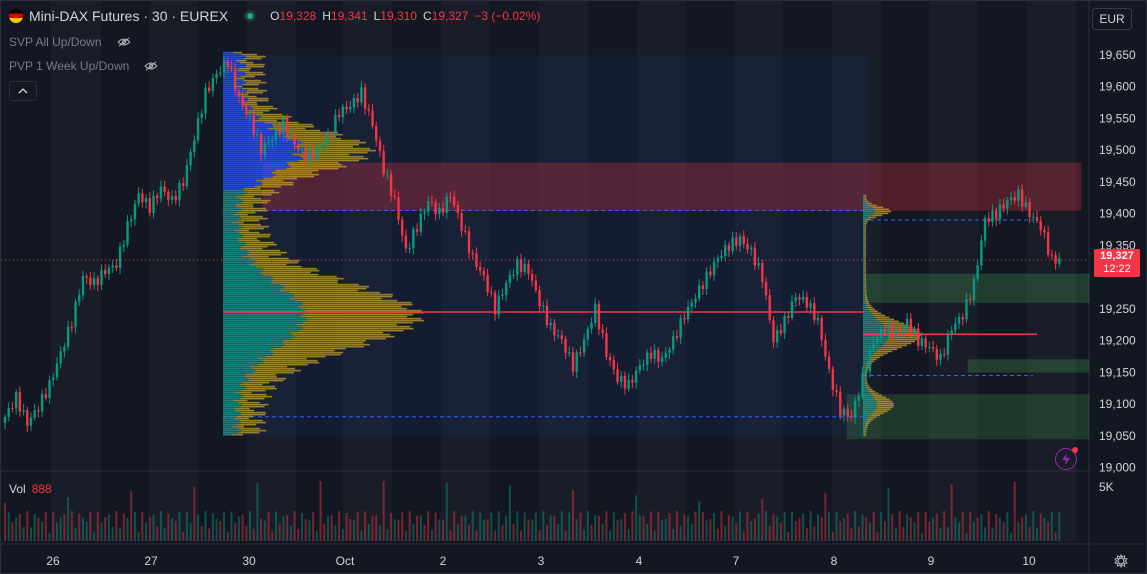  I want to click on currency-button: EUR, so click(1112, 19).